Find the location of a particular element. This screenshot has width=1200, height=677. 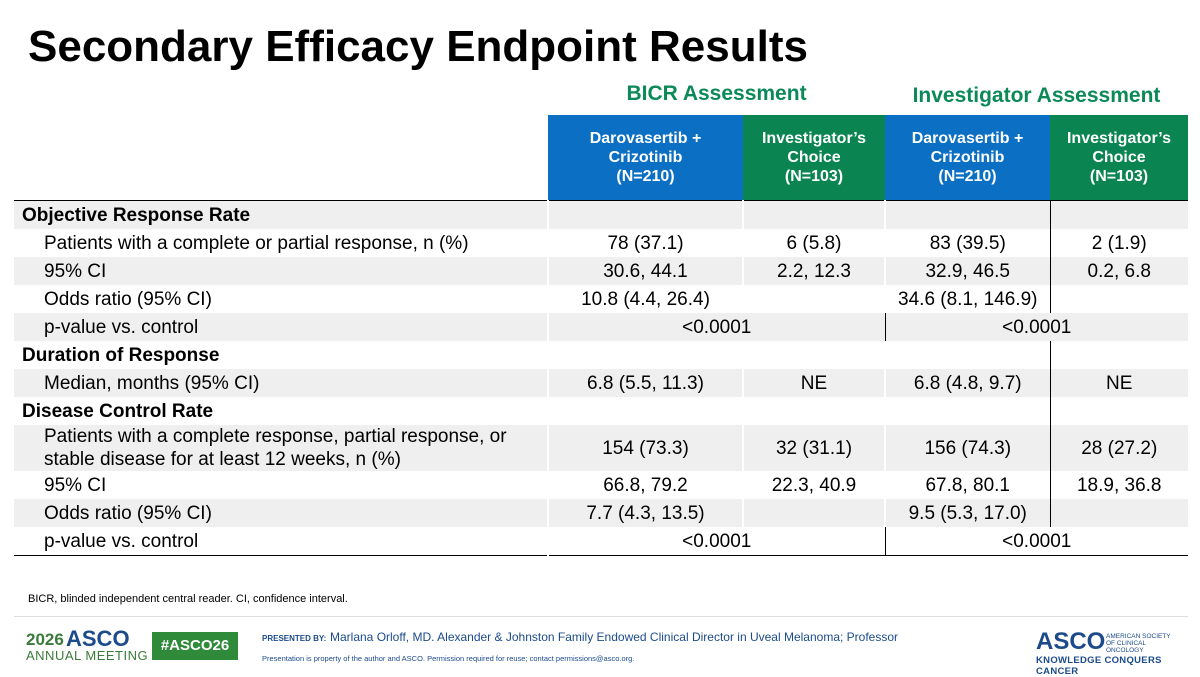

society-name: AMERICAN SOCIETY OF CLINICAL ONCOLOGY is located at coordinates (1138, 643).